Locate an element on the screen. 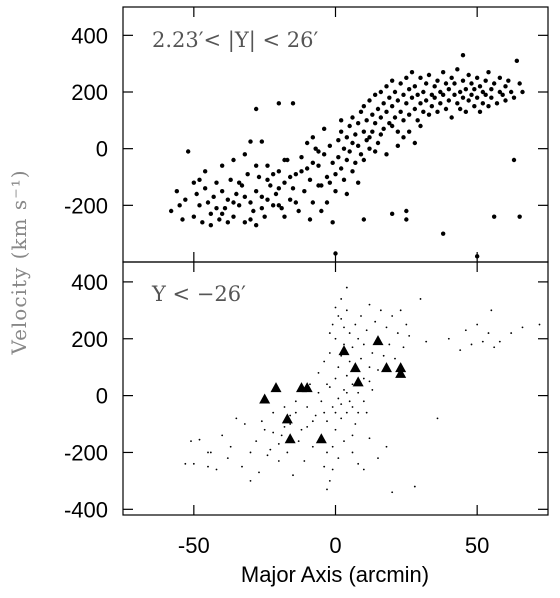  bot-ytick-label: -400 is located at coordinates (86, 509).